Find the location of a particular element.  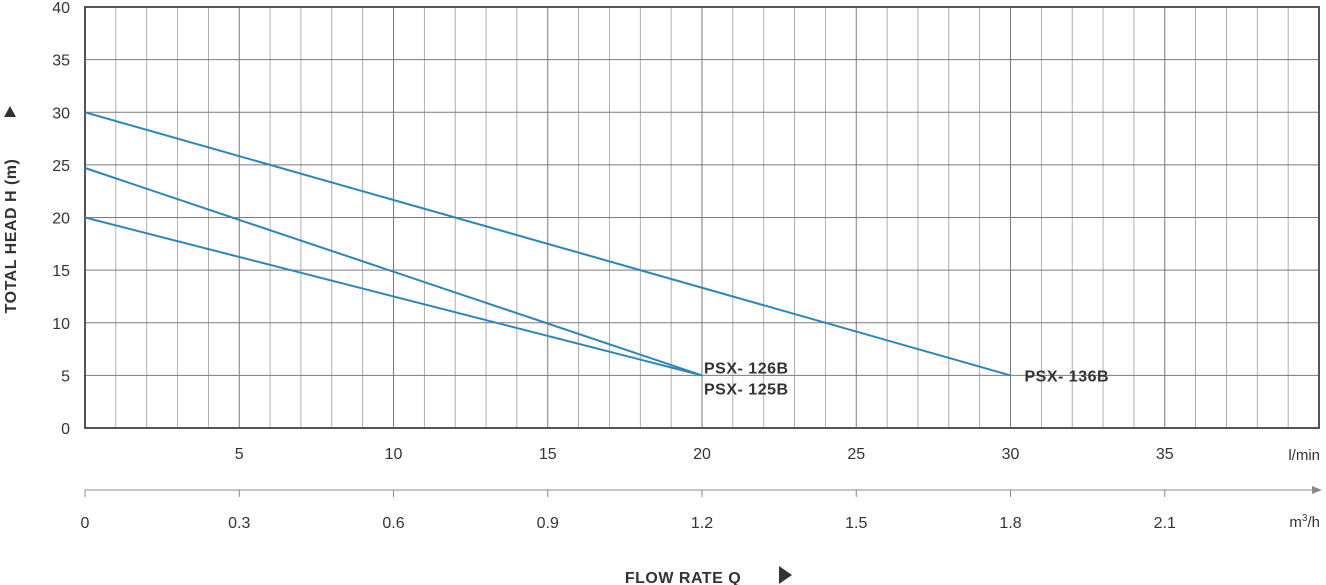

x-tick-label: 25 is located at coordinates (856, 454).